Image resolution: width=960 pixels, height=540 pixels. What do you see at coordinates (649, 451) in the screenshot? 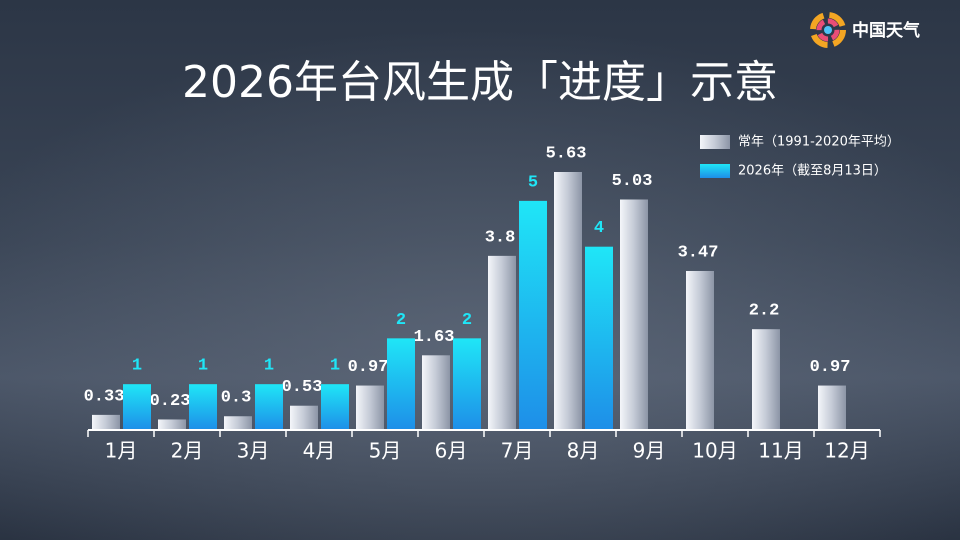
I see `x-tick-label: 9月` at bounding box center [649, 451].